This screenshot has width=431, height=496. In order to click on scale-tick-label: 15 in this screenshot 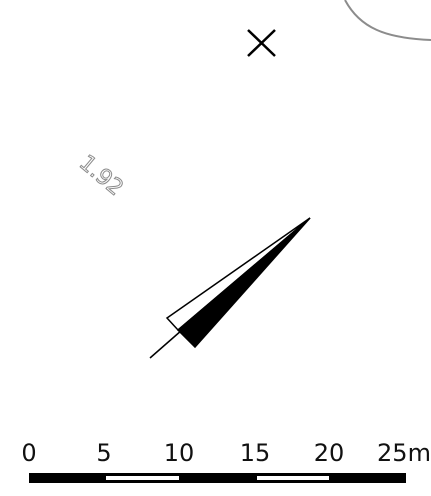, I will do `click(255, 453)`.